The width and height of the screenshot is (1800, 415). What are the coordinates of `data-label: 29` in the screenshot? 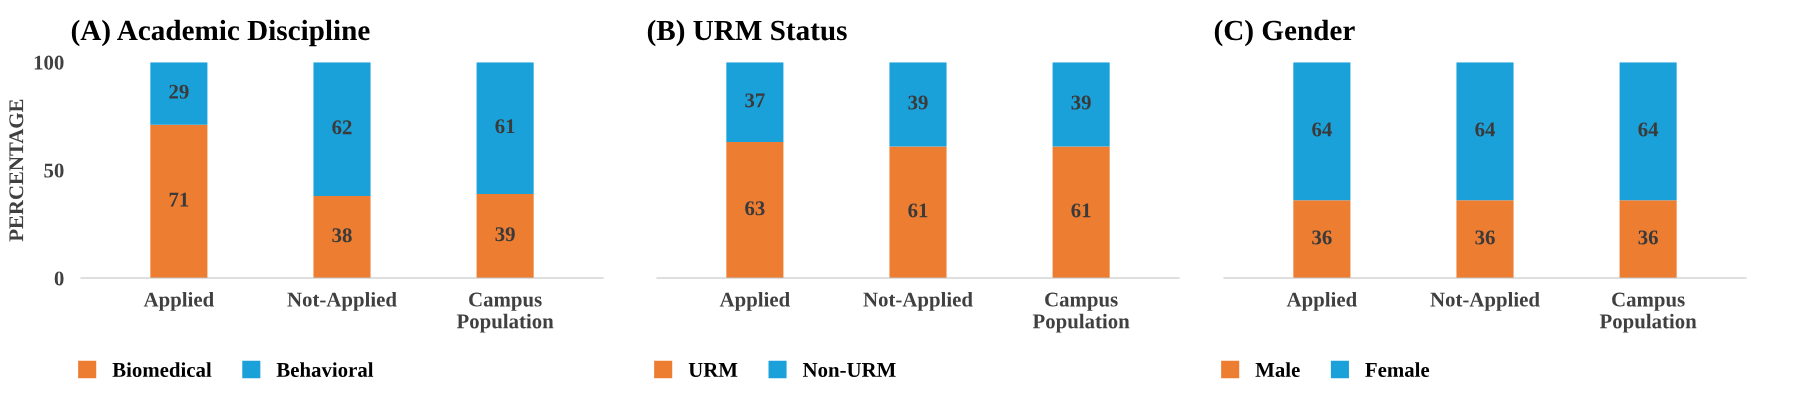 It's located at (179, 91).